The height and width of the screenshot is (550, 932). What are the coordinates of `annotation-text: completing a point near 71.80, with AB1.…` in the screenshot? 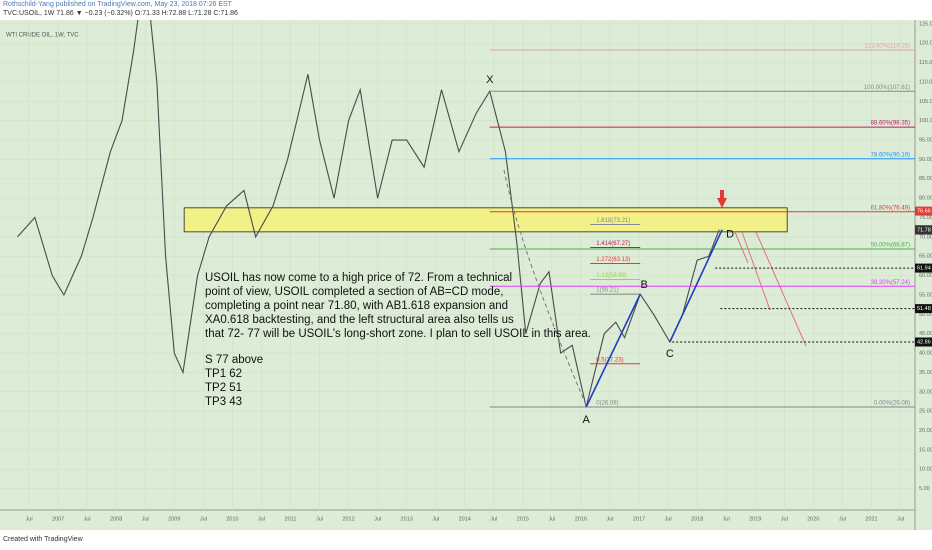 It's located at (356, 306).